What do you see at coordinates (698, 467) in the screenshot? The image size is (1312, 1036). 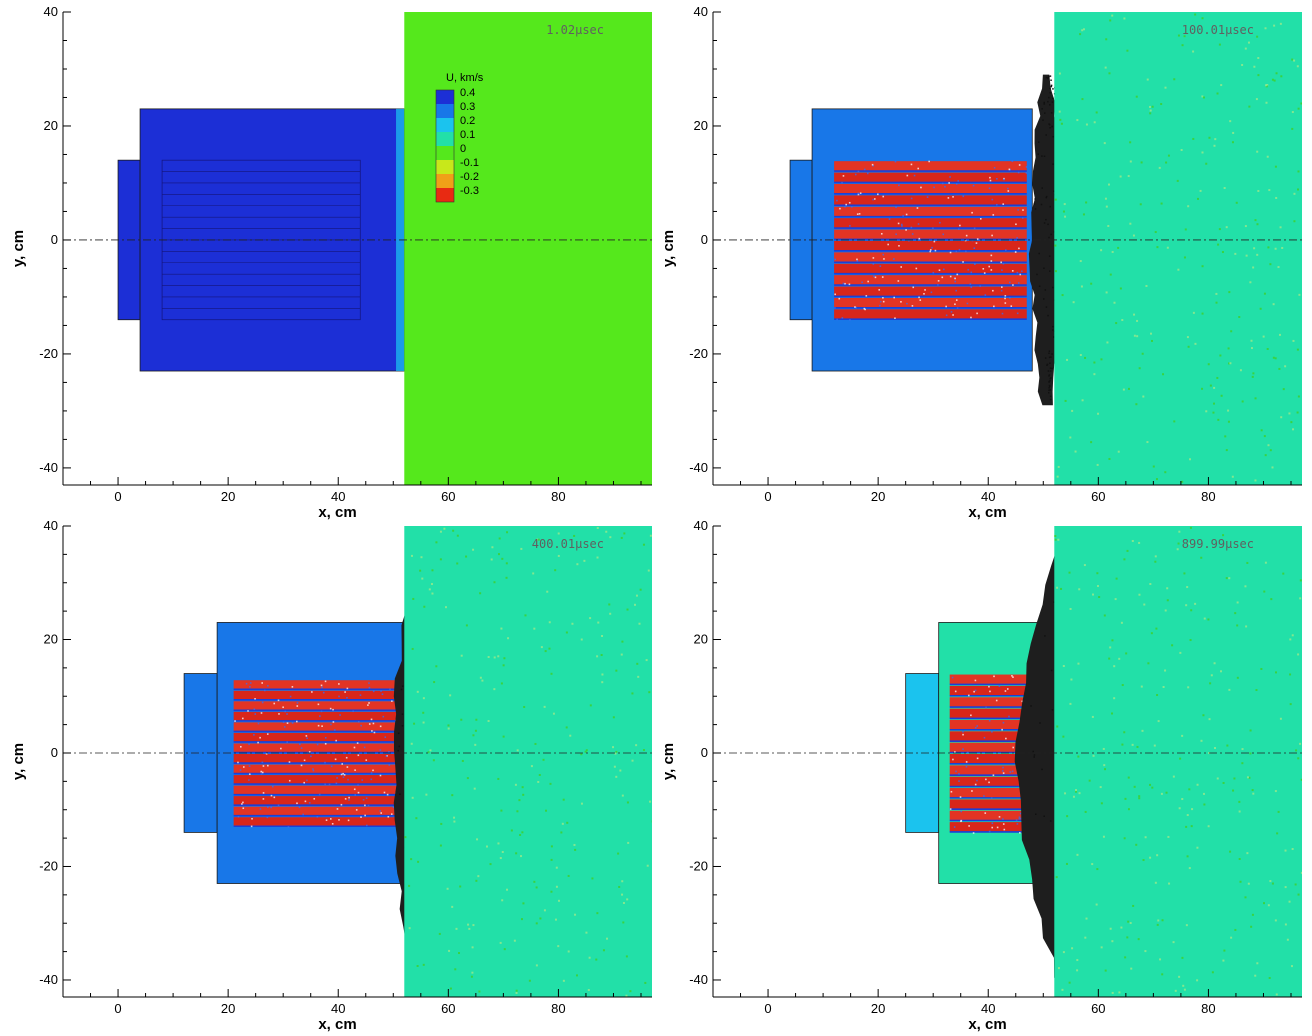 I see `y-tick-label: -40` at bounding box center [698, 467].